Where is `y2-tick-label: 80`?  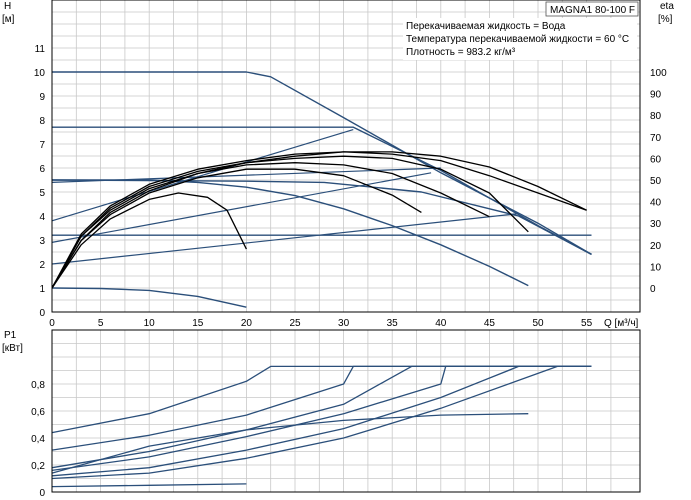
y2-tick-label: 80 is located at coordinates (656, 116).